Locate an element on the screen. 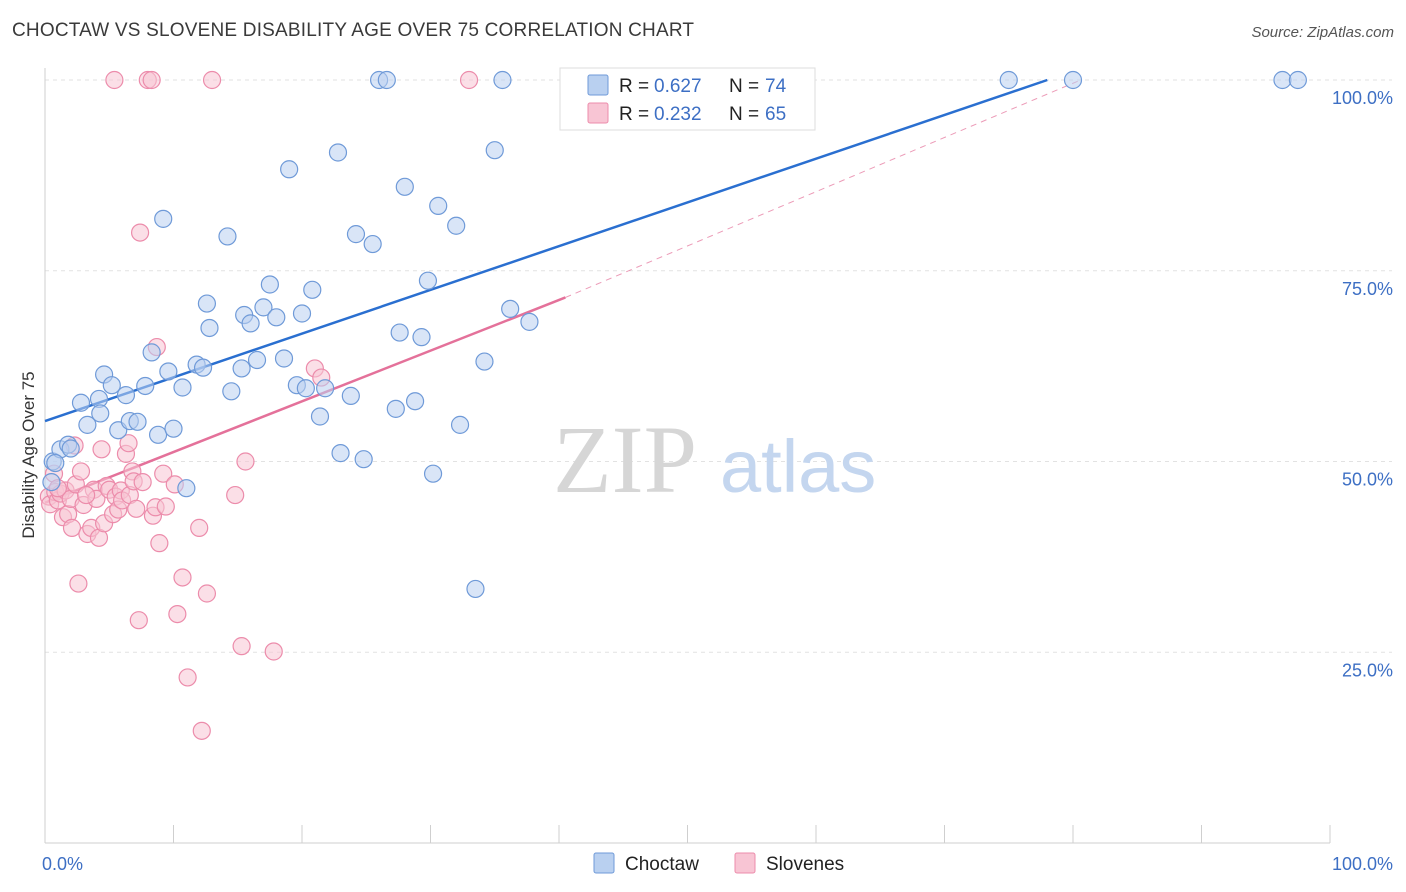 This screenshot has width=1406, height=892. legend-n-value-slovenes: 65 is located at coordinates (775, 114).